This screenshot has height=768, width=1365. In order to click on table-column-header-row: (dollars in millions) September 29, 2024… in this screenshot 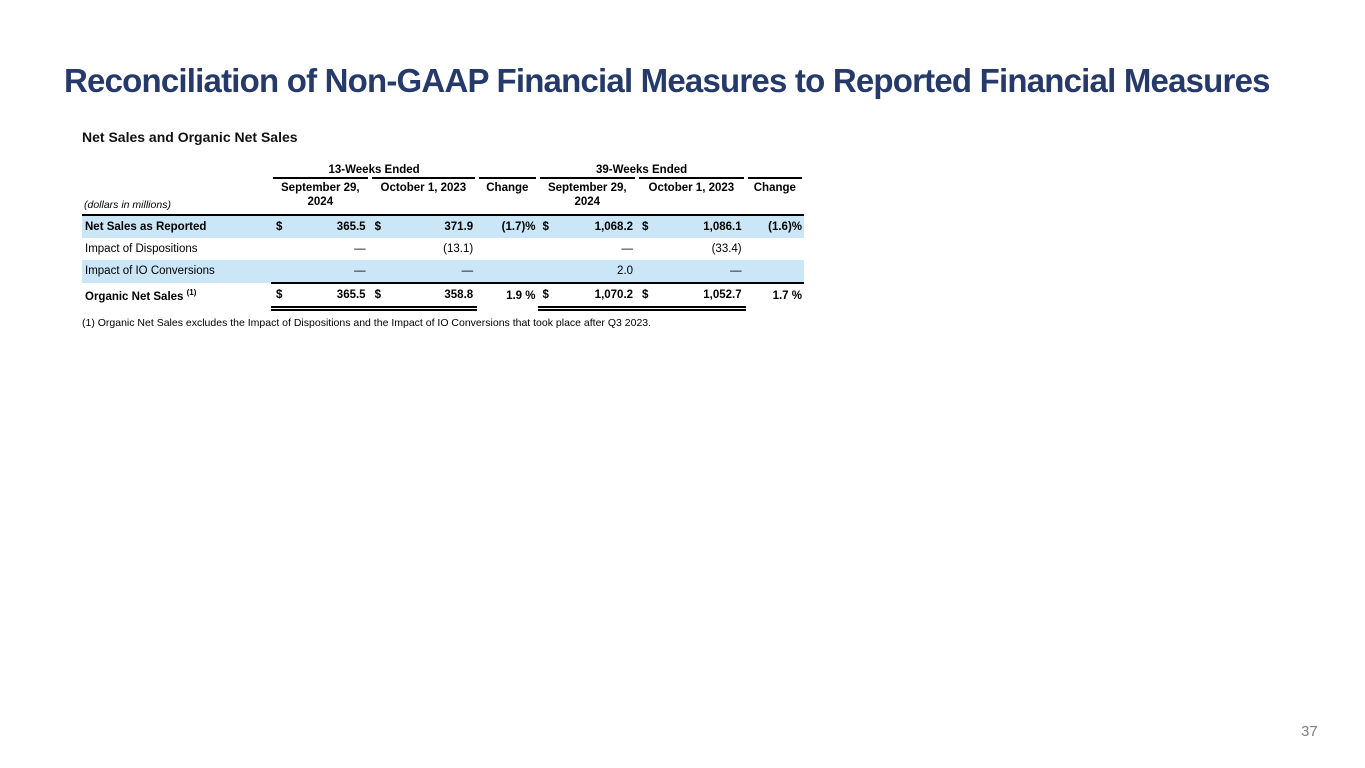, I will do `click(443, 196)`.